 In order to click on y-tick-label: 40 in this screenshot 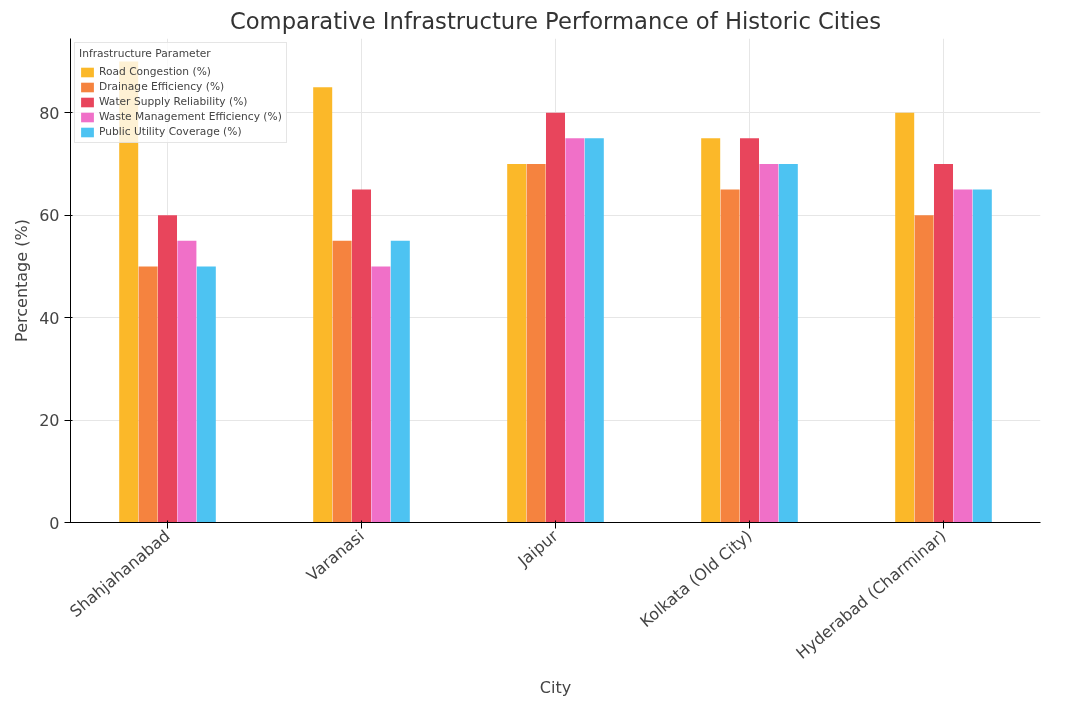, I will do `click(49, 318)`.